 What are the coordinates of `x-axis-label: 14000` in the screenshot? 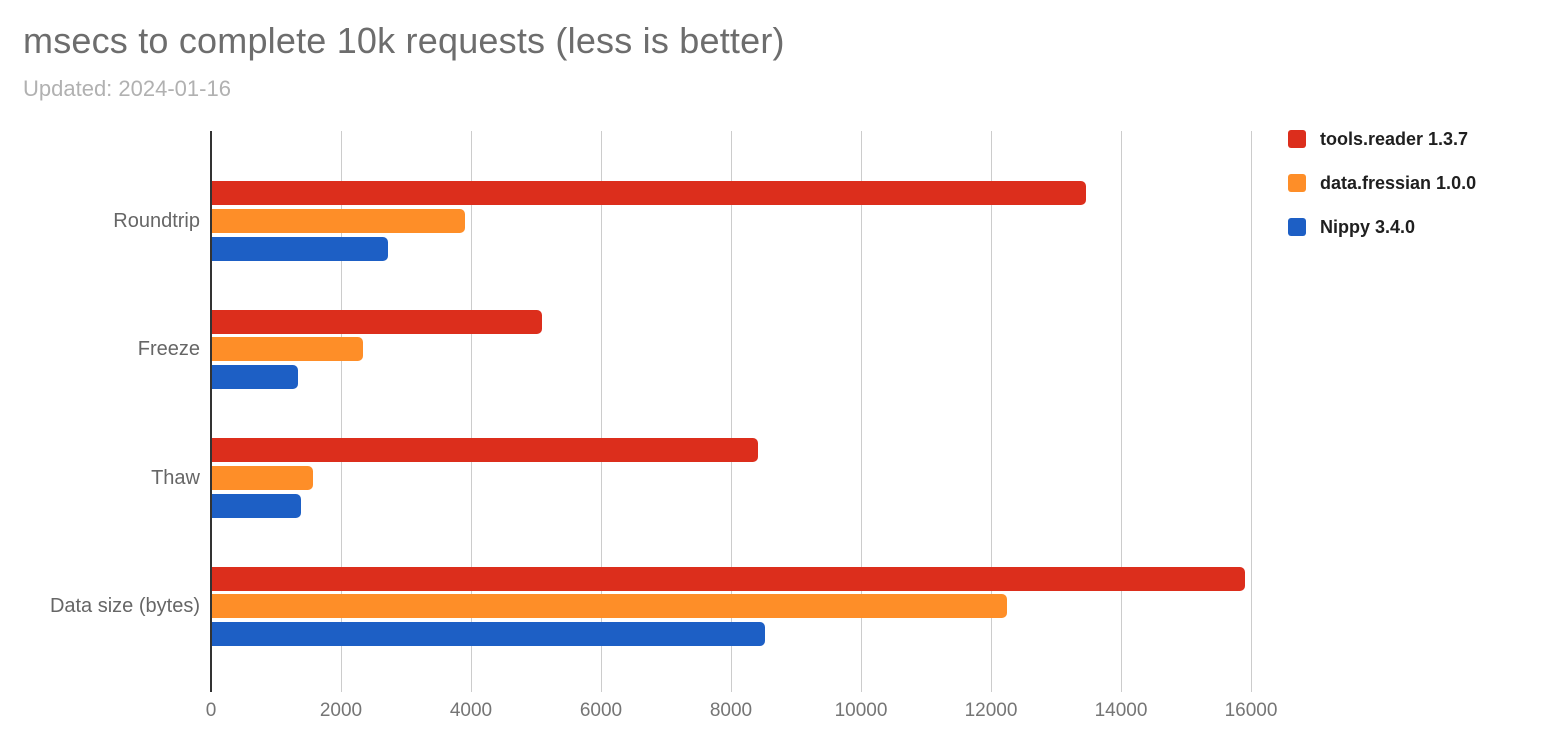 It's located at (1121, 710).